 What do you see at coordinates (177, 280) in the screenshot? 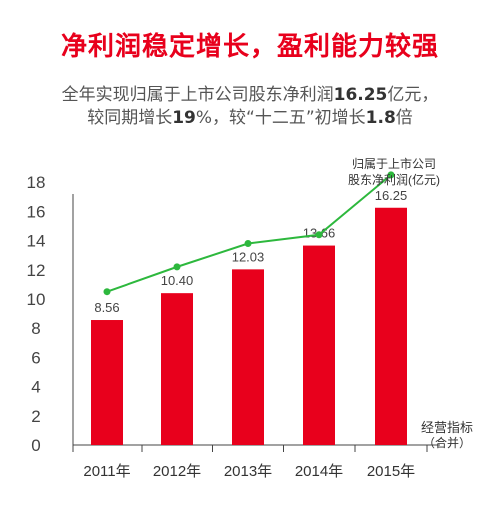
I see `bar-value-label: 10.40` at bounding box center [177, 280].